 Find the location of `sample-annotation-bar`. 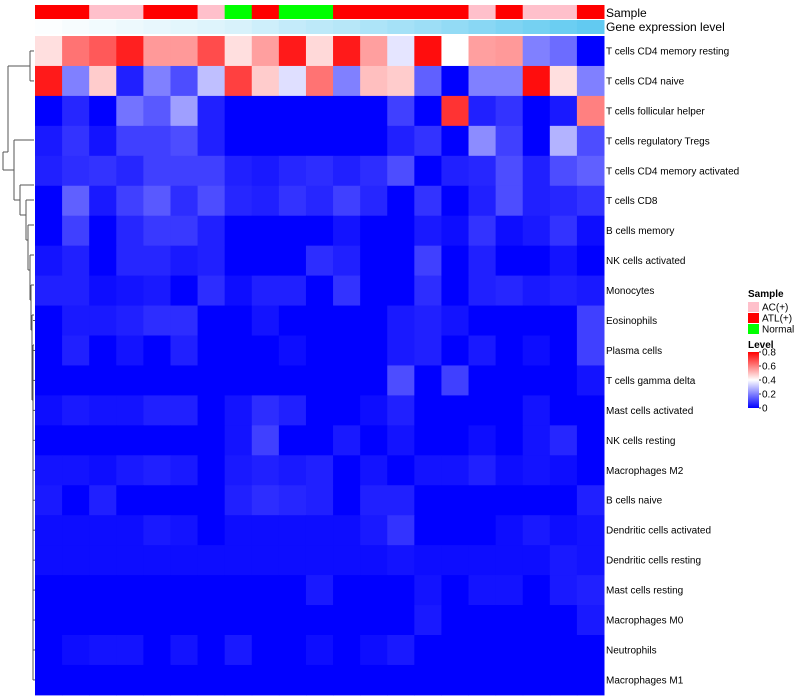

sample-annotation-bar is located at coordinates (320, 12).